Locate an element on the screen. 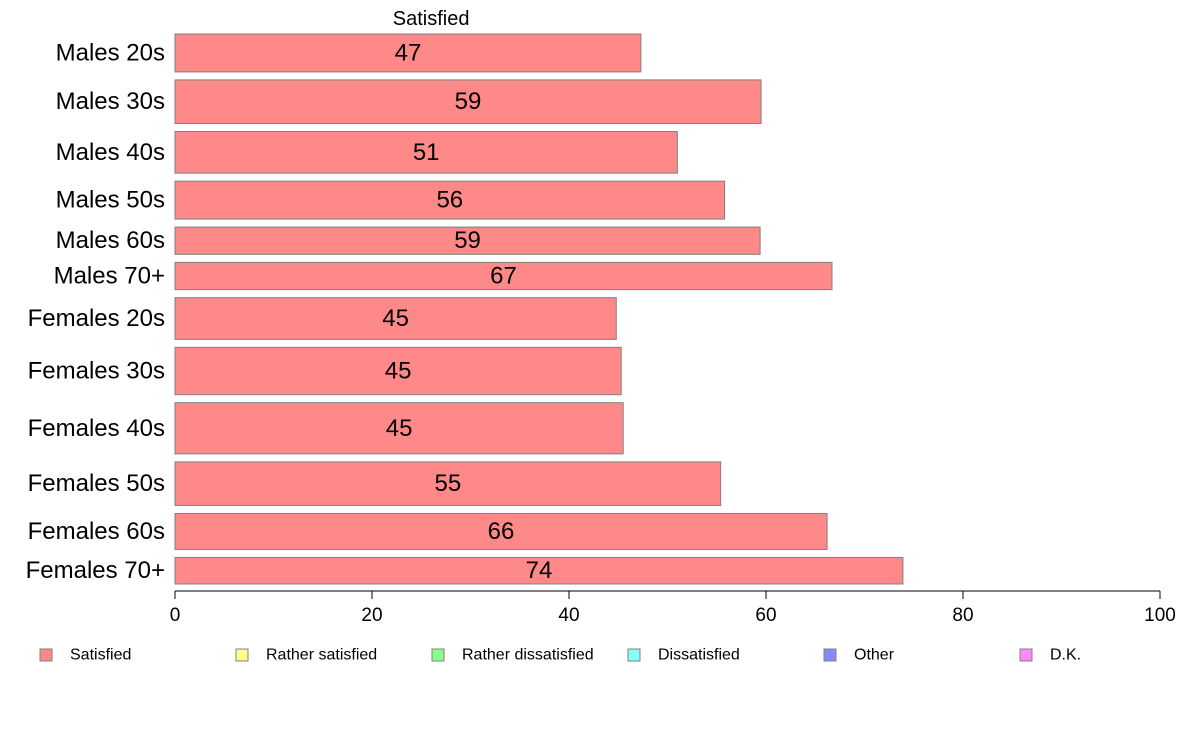 This screenshot has width=1188, height=736. category-label: Males 70+ is located at coordinates (109, 276).